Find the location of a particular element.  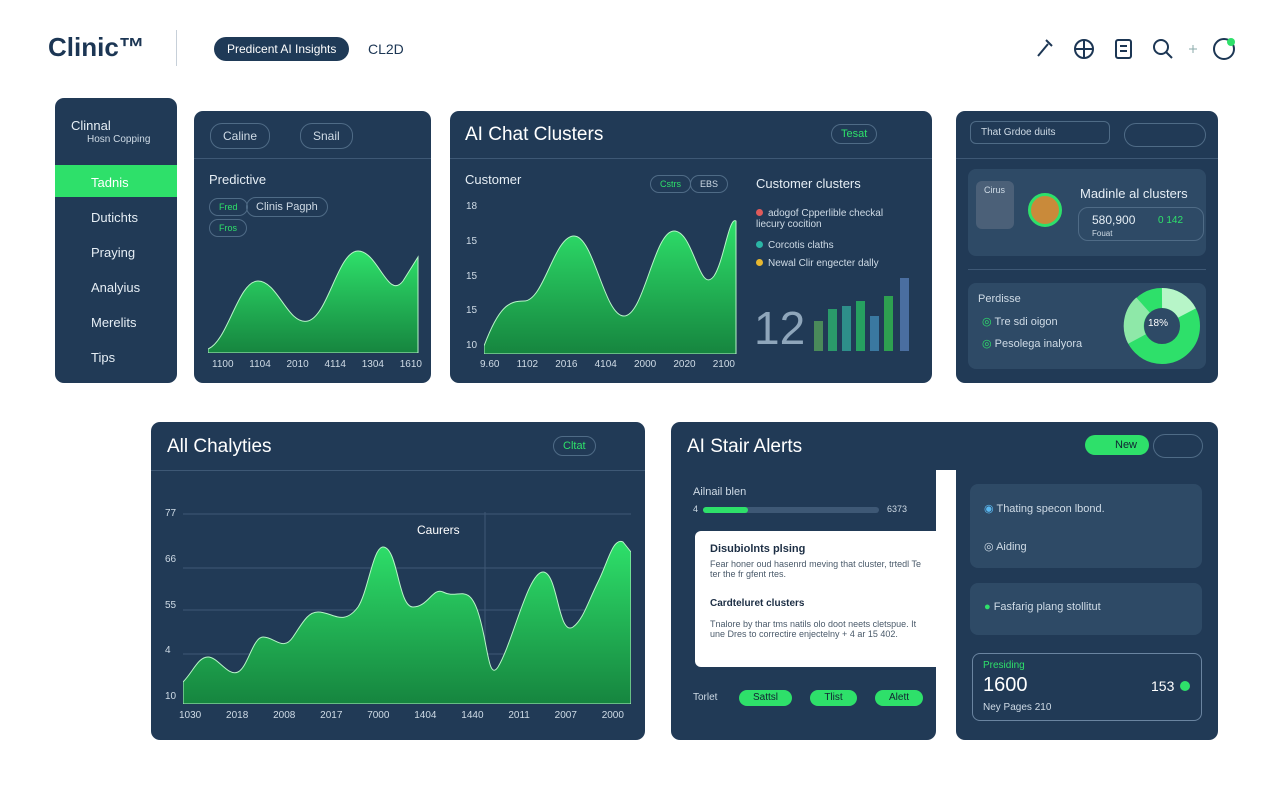

donut-label: 18% is located at coordinates (1158, 323).